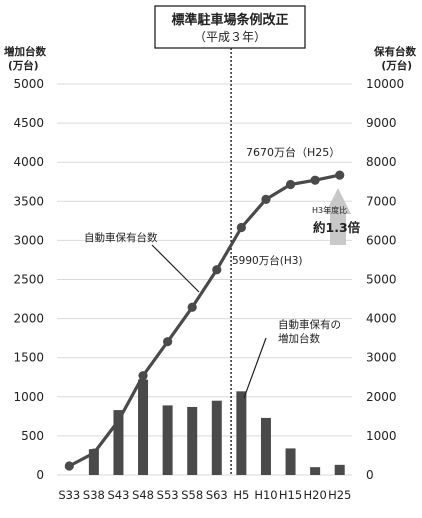 This screenshot has height=518, width=422. I want to click on bar-series-label-1: 自動車保有の, so click(309, 324).